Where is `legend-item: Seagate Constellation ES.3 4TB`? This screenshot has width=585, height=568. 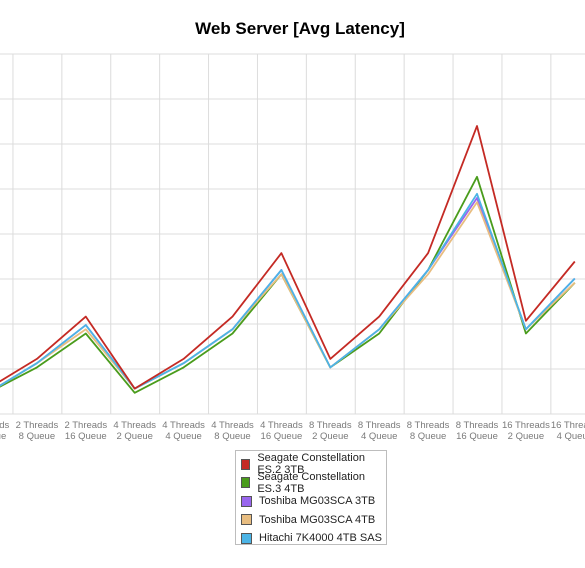 legend-item: Seagate Constellation ES.3 4TB is located at coordinates (313, 482).